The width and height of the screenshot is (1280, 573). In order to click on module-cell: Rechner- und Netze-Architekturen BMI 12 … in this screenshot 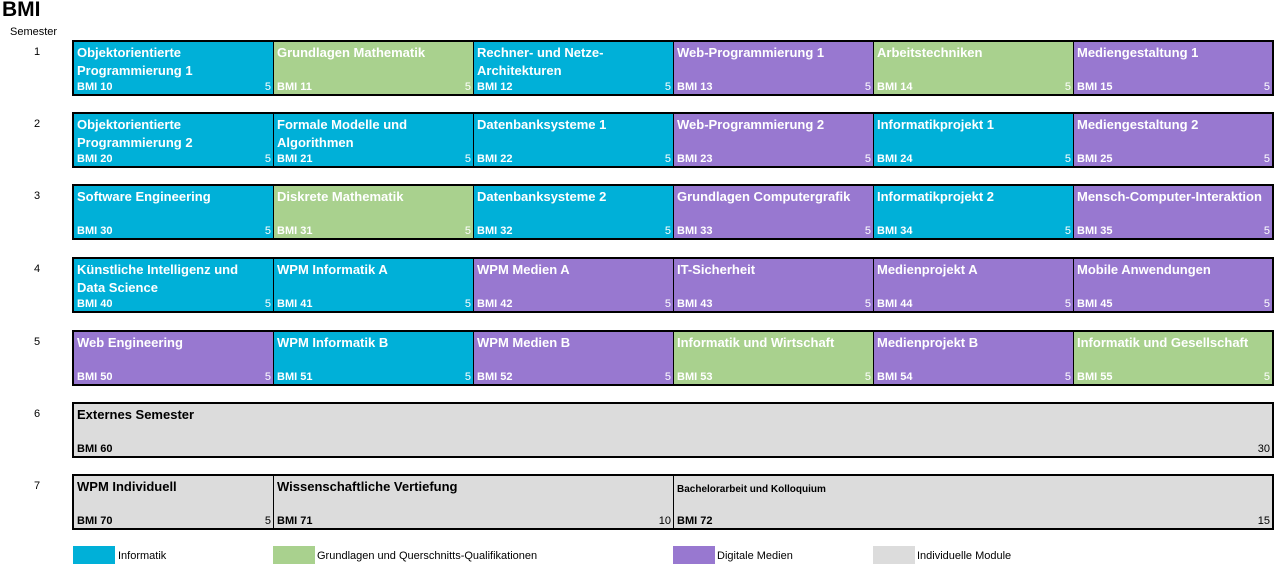, I will do `click(574, 68)`.